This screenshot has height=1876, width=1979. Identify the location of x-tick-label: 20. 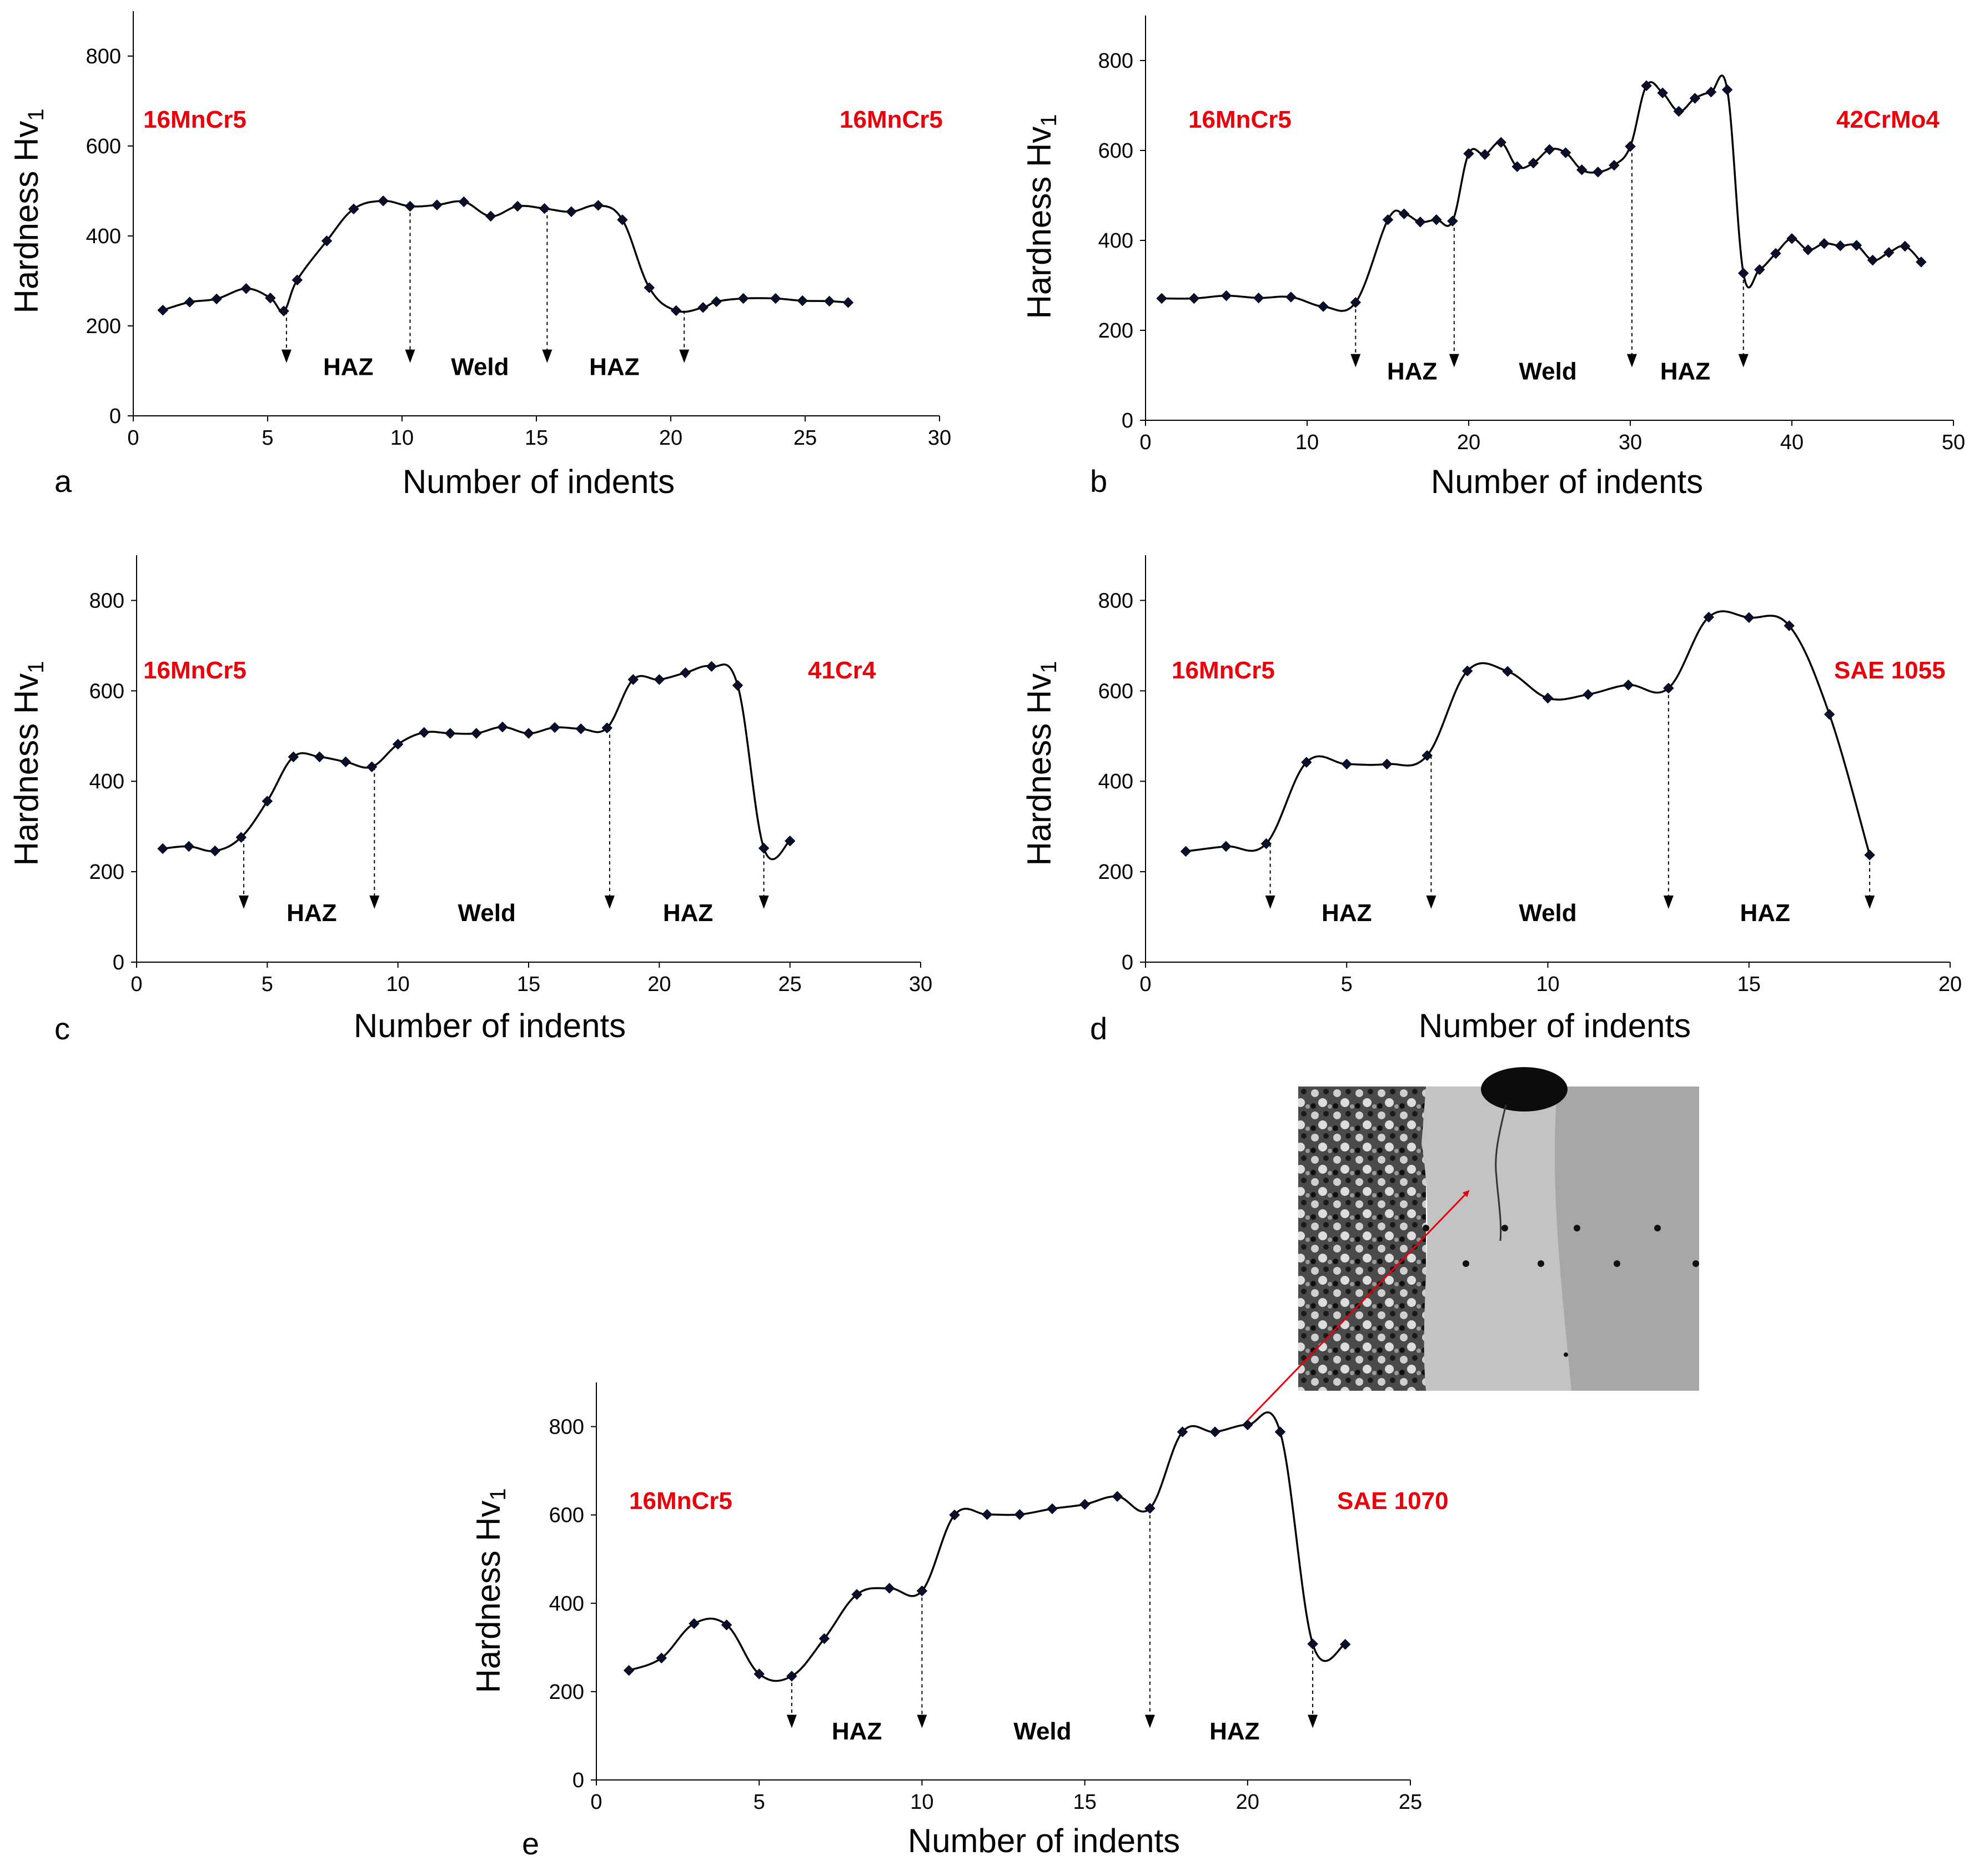
(1950, 984).